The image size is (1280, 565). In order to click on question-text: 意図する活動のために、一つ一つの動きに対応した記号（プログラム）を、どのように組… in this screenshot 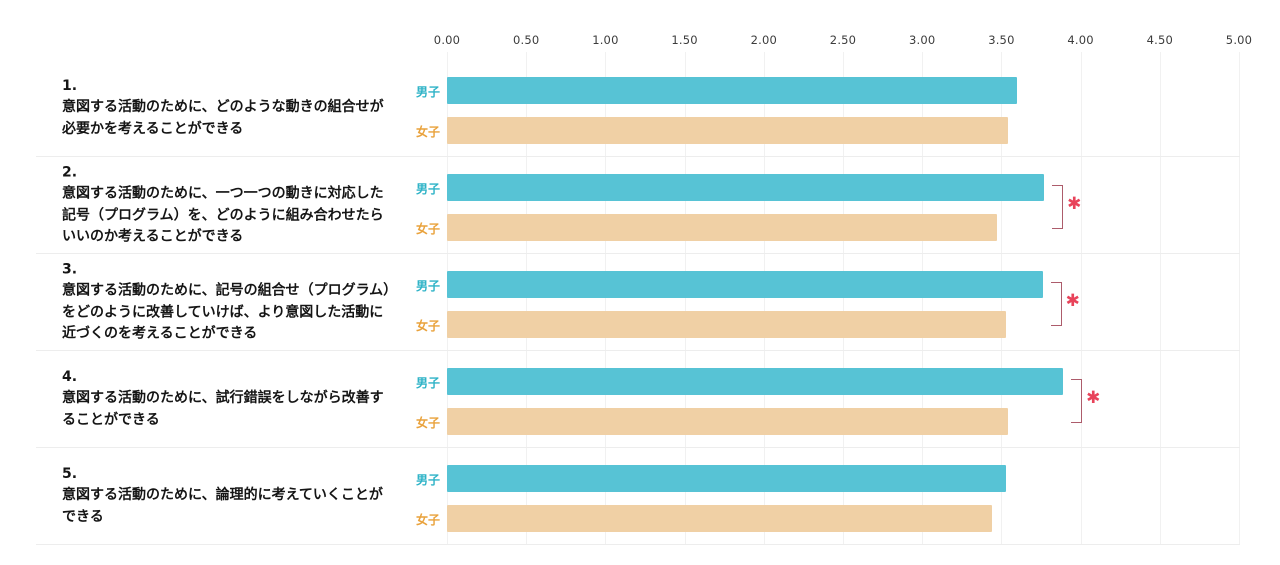, I will do `click(223, 215)`.